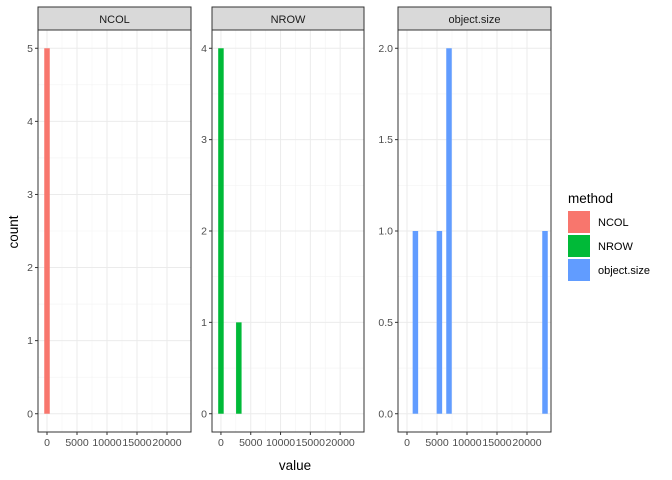 Image resolution: width=672 pixels, height=480 pixels. What do you see at coordinates (475, 20) in the screenshot?
I see `facet-strip-label: object.size` at bounding box center [475, 20].